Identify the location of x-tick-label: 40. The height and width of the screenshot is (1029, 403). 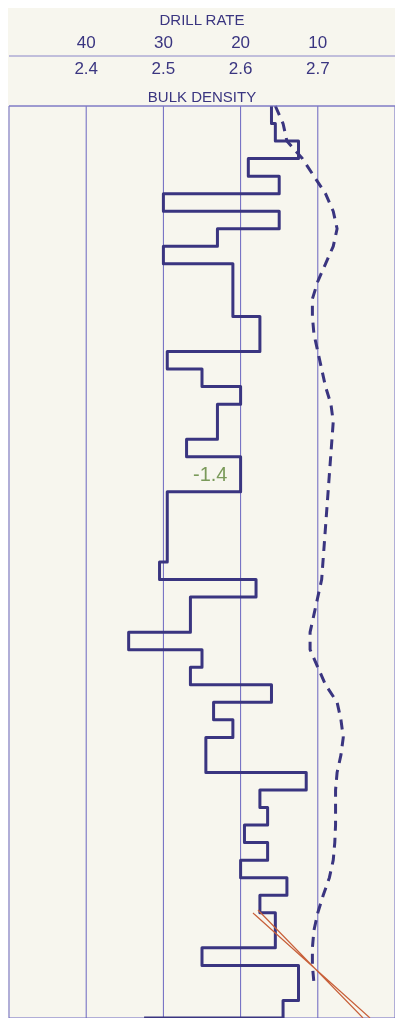
(86, 42).